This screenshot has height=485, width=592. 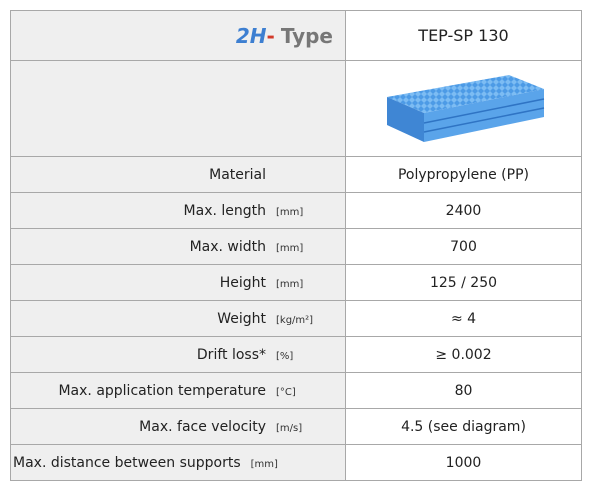 I want to click on spec-label: Max. face velocity, so click(x=202, y=426).